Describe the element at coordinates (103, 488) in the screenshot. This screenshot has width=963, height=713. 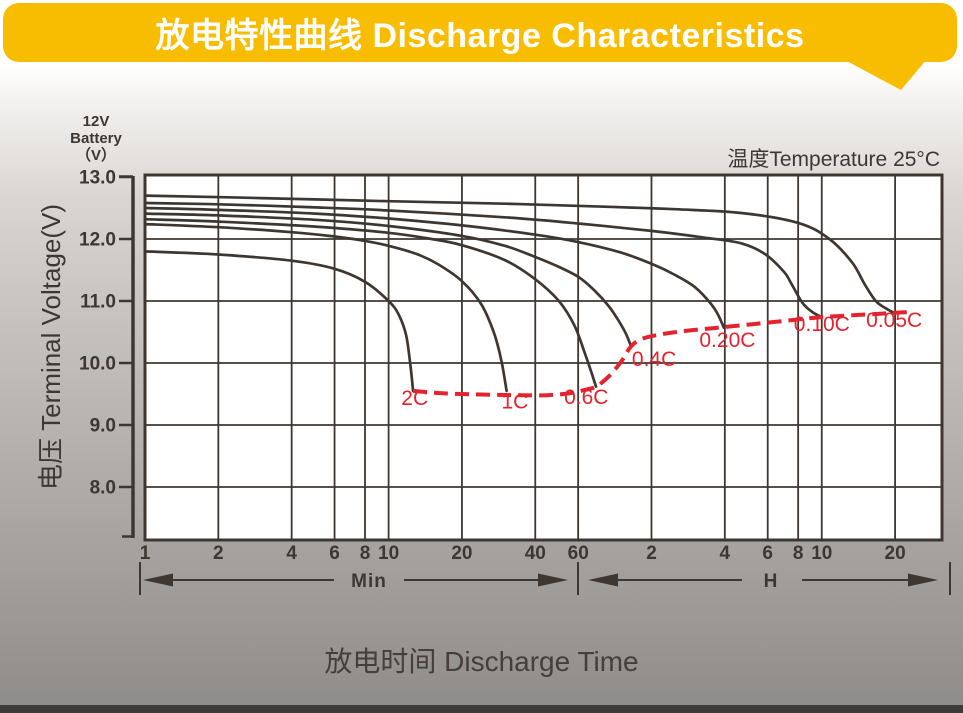
I see `y-tick-label: 8.0` at that location.